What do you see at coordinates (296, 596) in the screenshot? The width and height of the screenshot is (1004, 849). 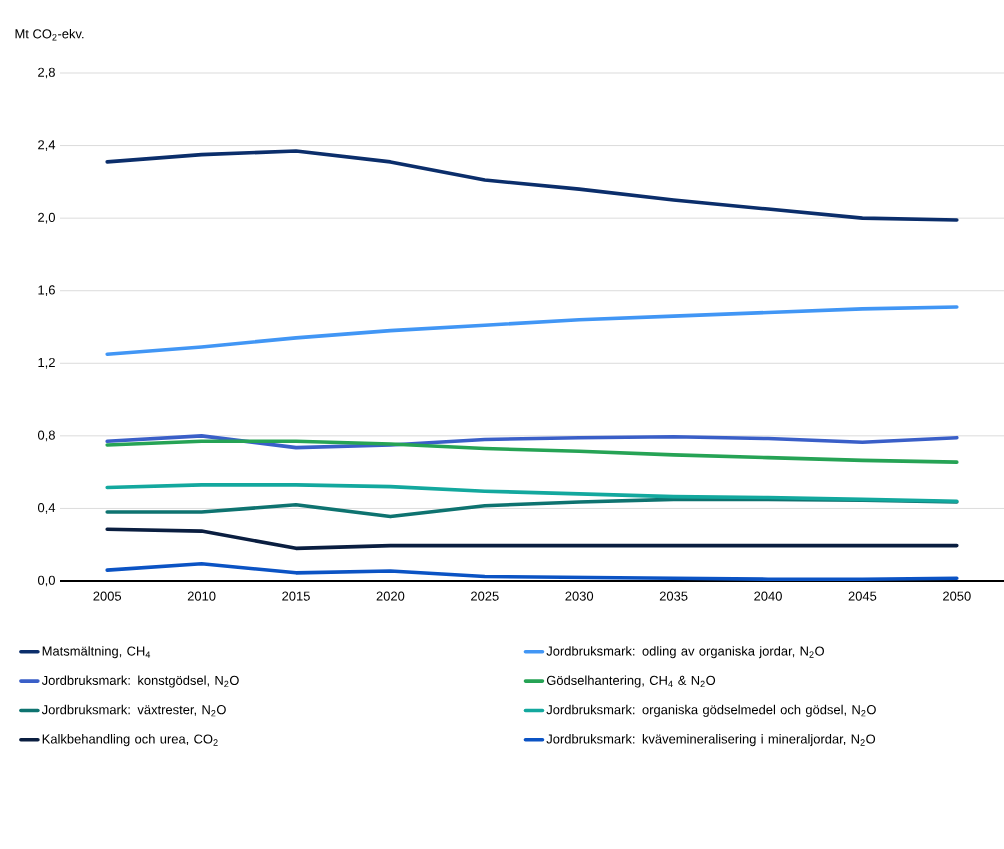 I see `x-tick-label: 2015` at bounding box center [296, 596].